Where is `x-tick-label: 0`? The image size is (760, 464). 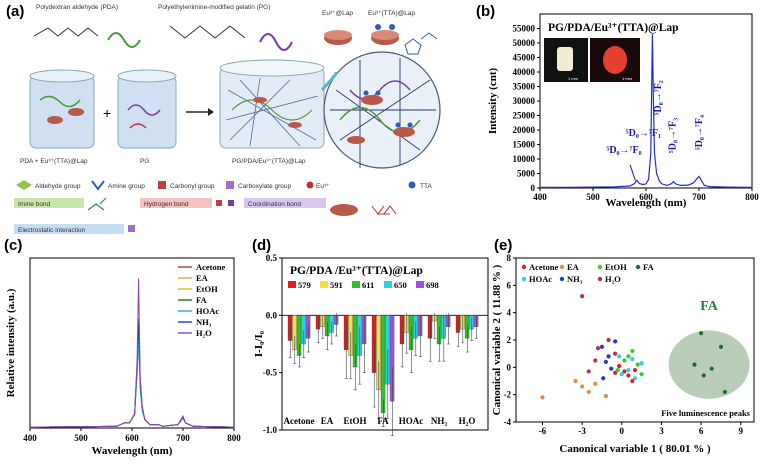 x-tick-label: 0 is located at coordinates (622, 431).